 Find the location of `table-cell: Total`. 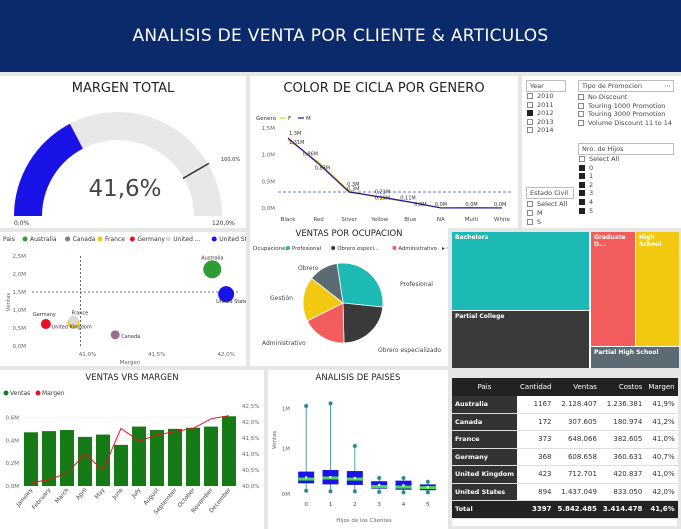

table-cell: Total is located at coordinates (485, 509).